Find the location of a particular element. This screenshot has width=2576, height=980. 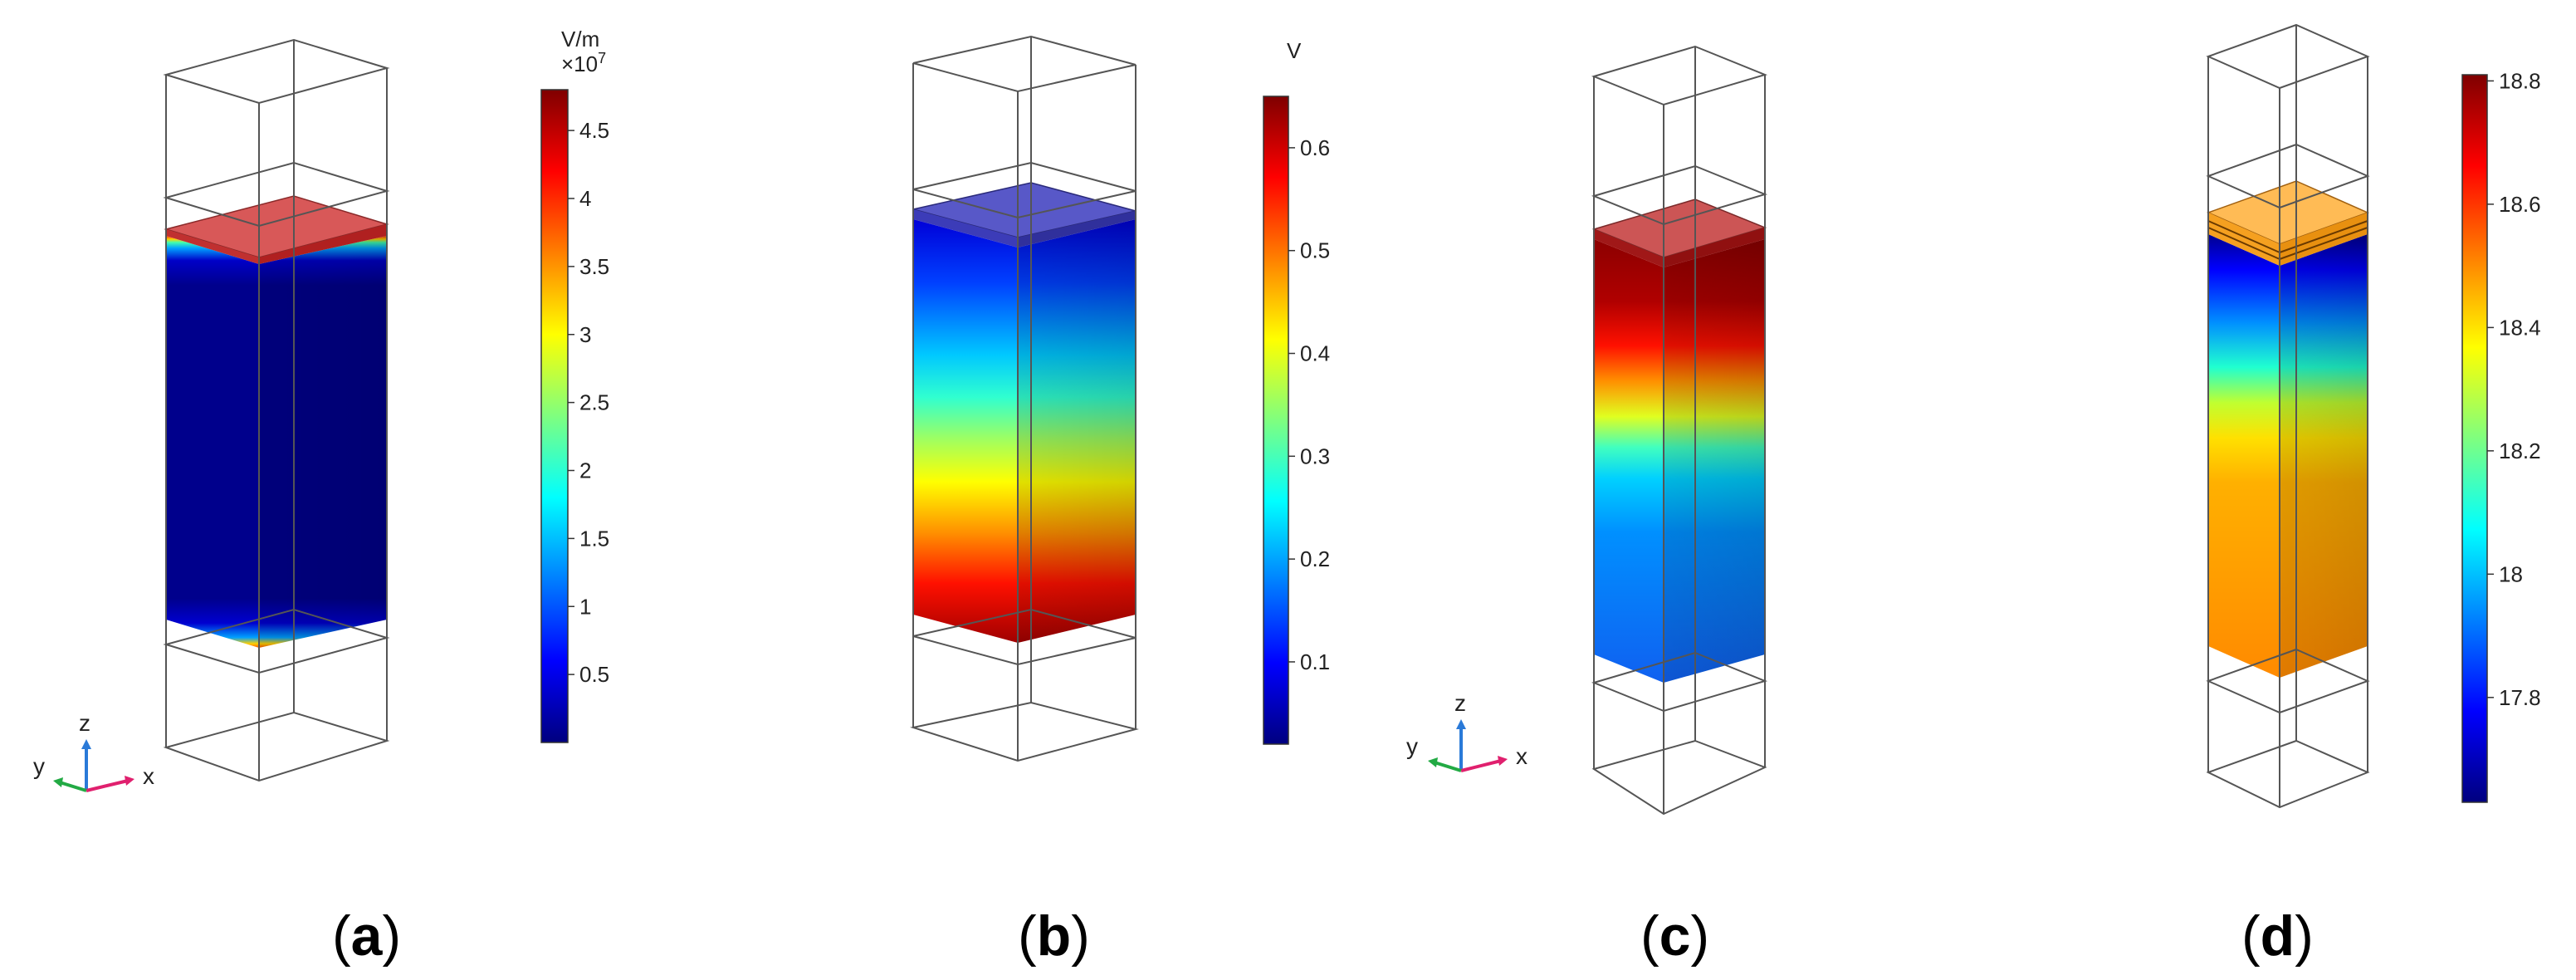

colorbar-tick-label: 0.3 is located at coordinates (1315, 455).